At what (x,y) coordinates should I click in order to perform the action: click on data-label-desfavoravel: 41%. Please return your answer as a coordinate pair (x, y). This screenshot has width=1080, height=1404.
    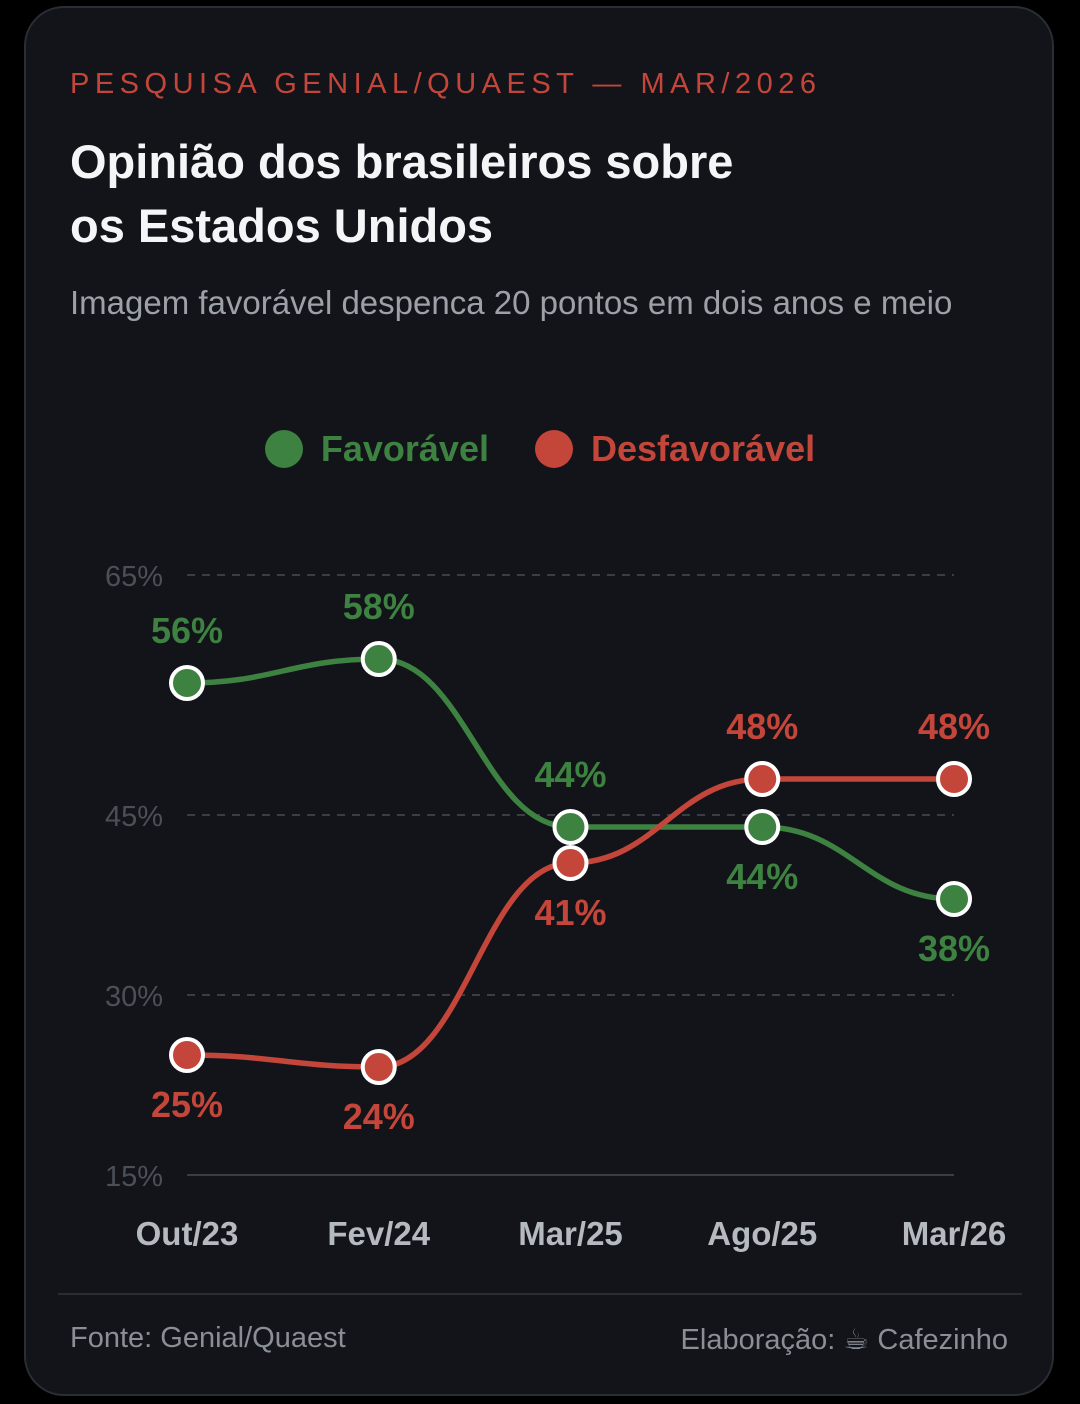
    Looking at the image, I should click on (570, 912).